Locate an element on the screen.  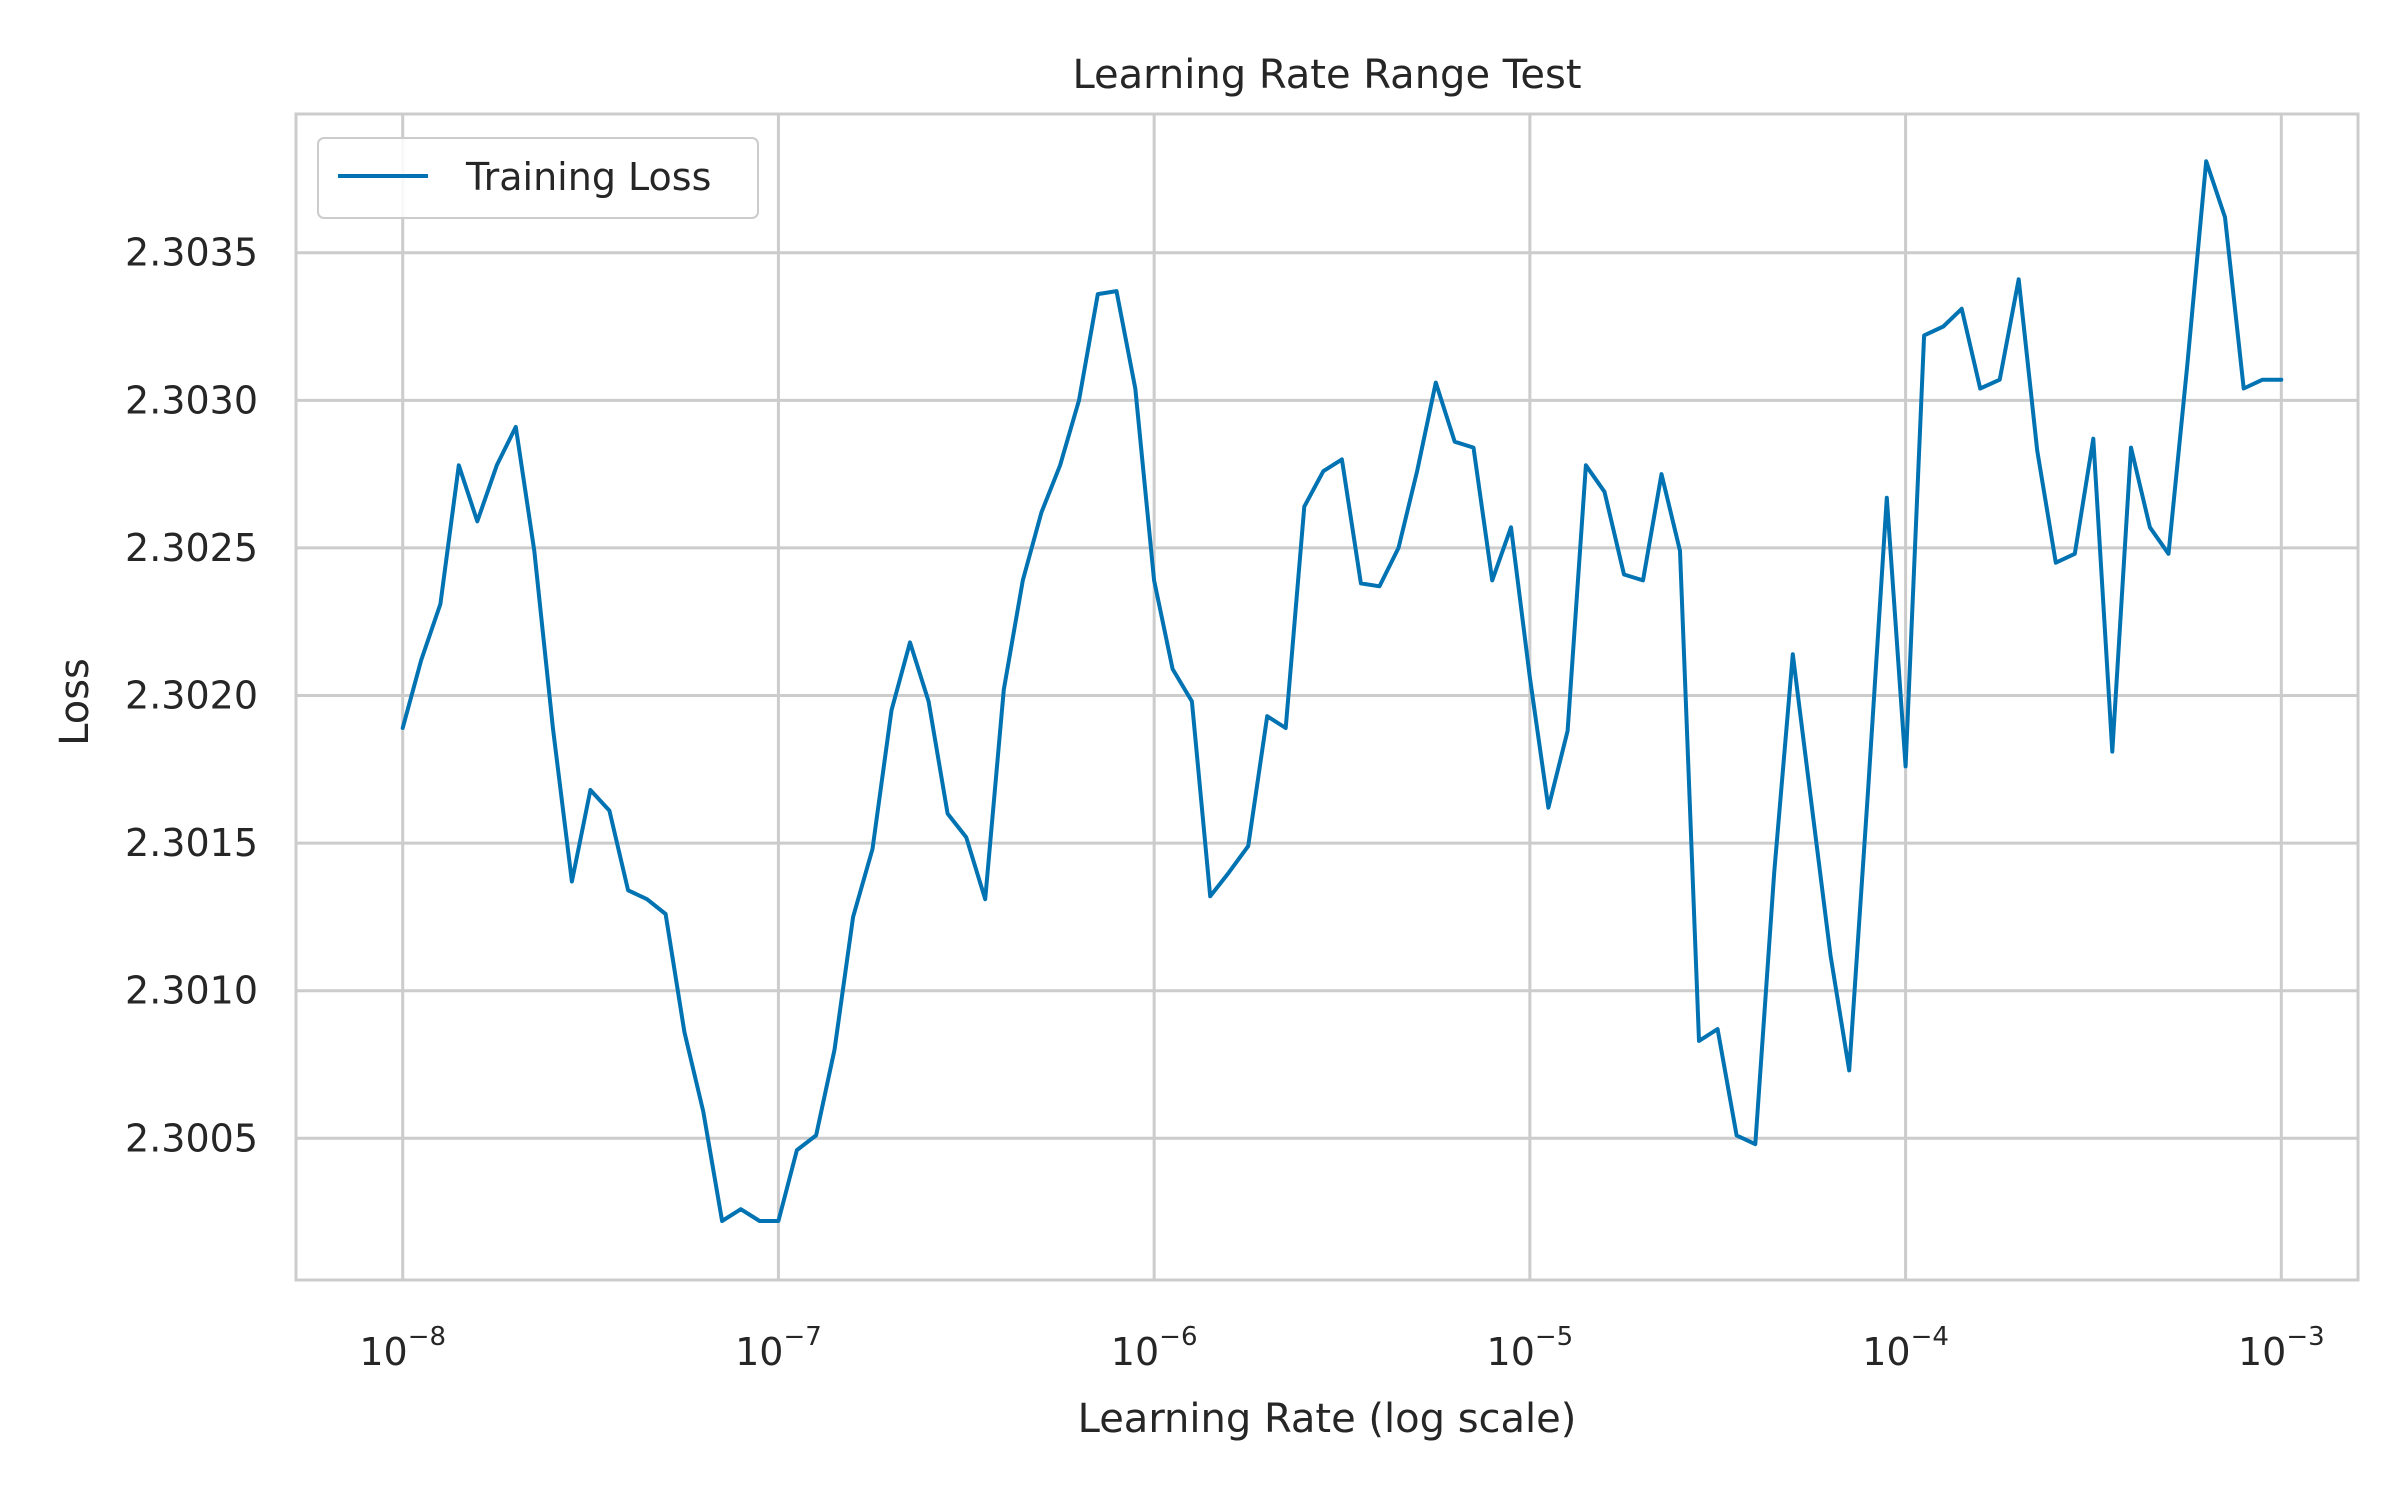
x-tick-label: 10⁻³ is located at coordinates (2281, 1348).